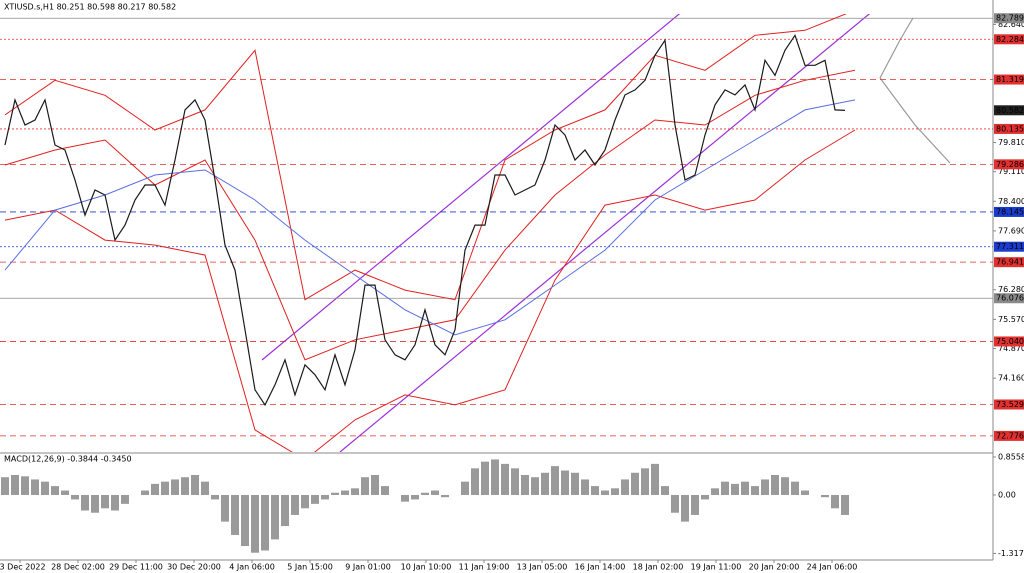  What do you see at coordinates (68, 459) in the screenshot?
I see `macd-title: MACD(12,26,9) -0.3844 -0.3450` at bounding box center [68, 459].